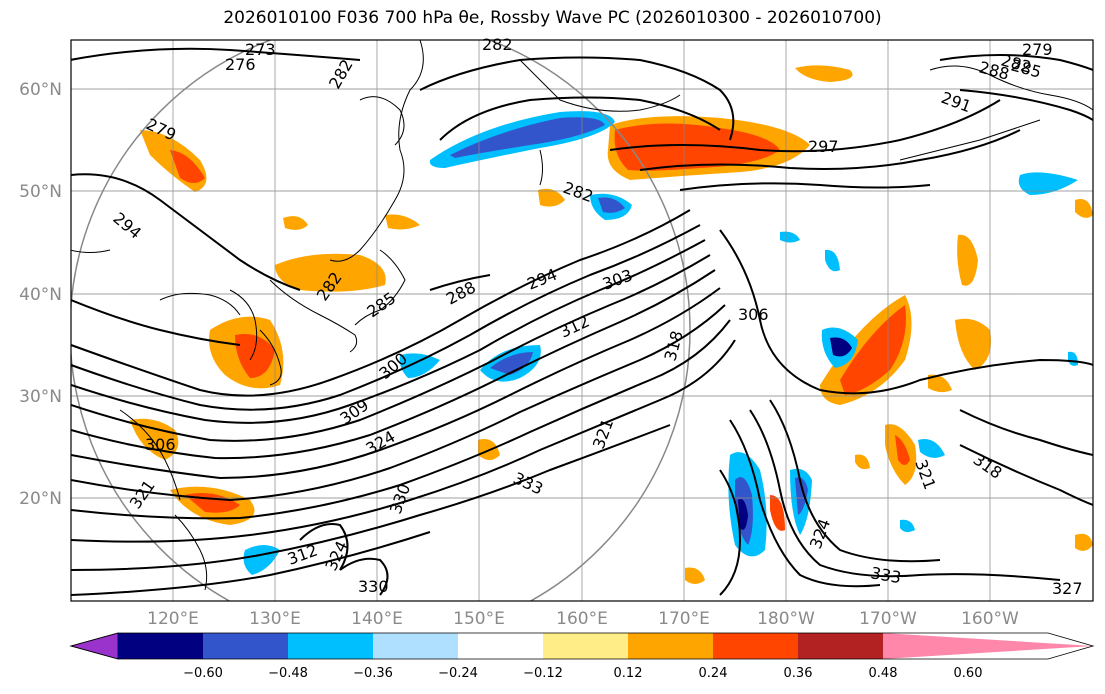  Describe the element at coordinates (988, 646) in the screenshot. I see `colorbar-extend-high` at that location.